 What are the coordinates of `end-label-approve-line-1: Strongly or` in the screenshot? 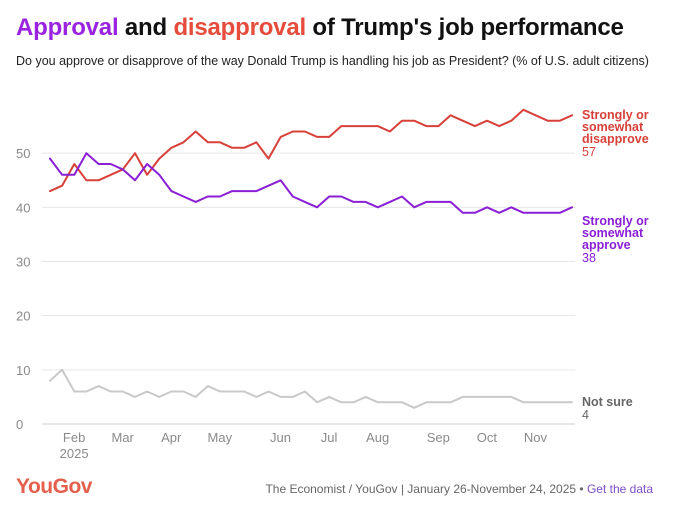 It's located at (615, 221).